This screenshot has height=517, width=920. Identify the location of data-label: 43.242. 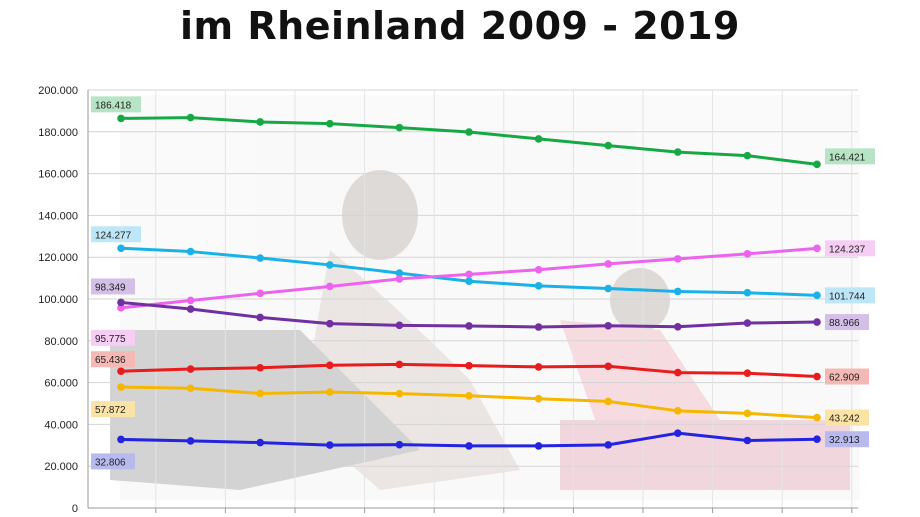
(847, 417).